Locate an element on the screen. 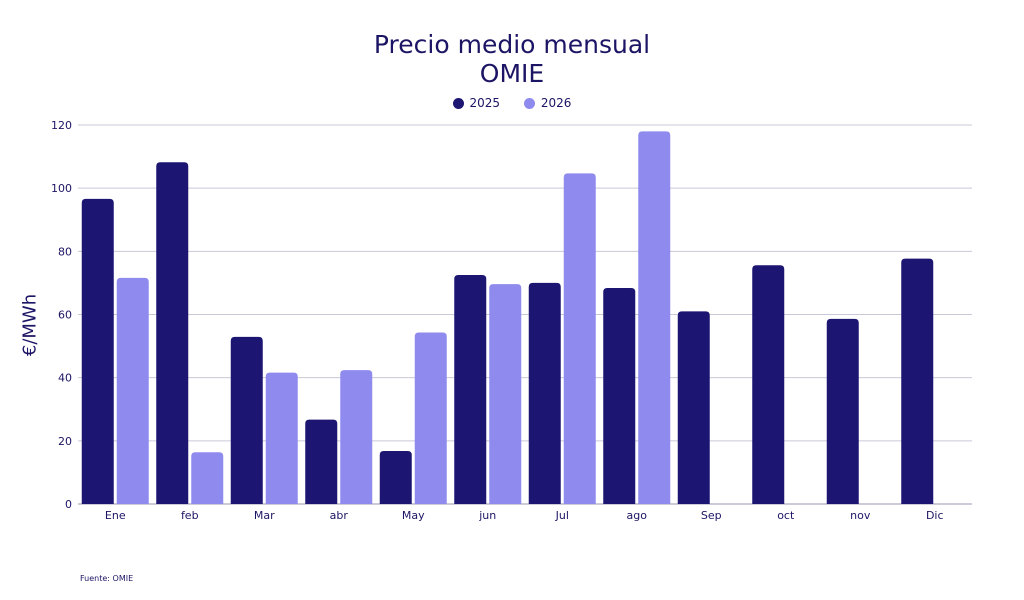 Image resolution: width=1024 pixels, height=600 pixels. chart-title-line-1: Precio medio mensual is located at coordinates (512, 44).